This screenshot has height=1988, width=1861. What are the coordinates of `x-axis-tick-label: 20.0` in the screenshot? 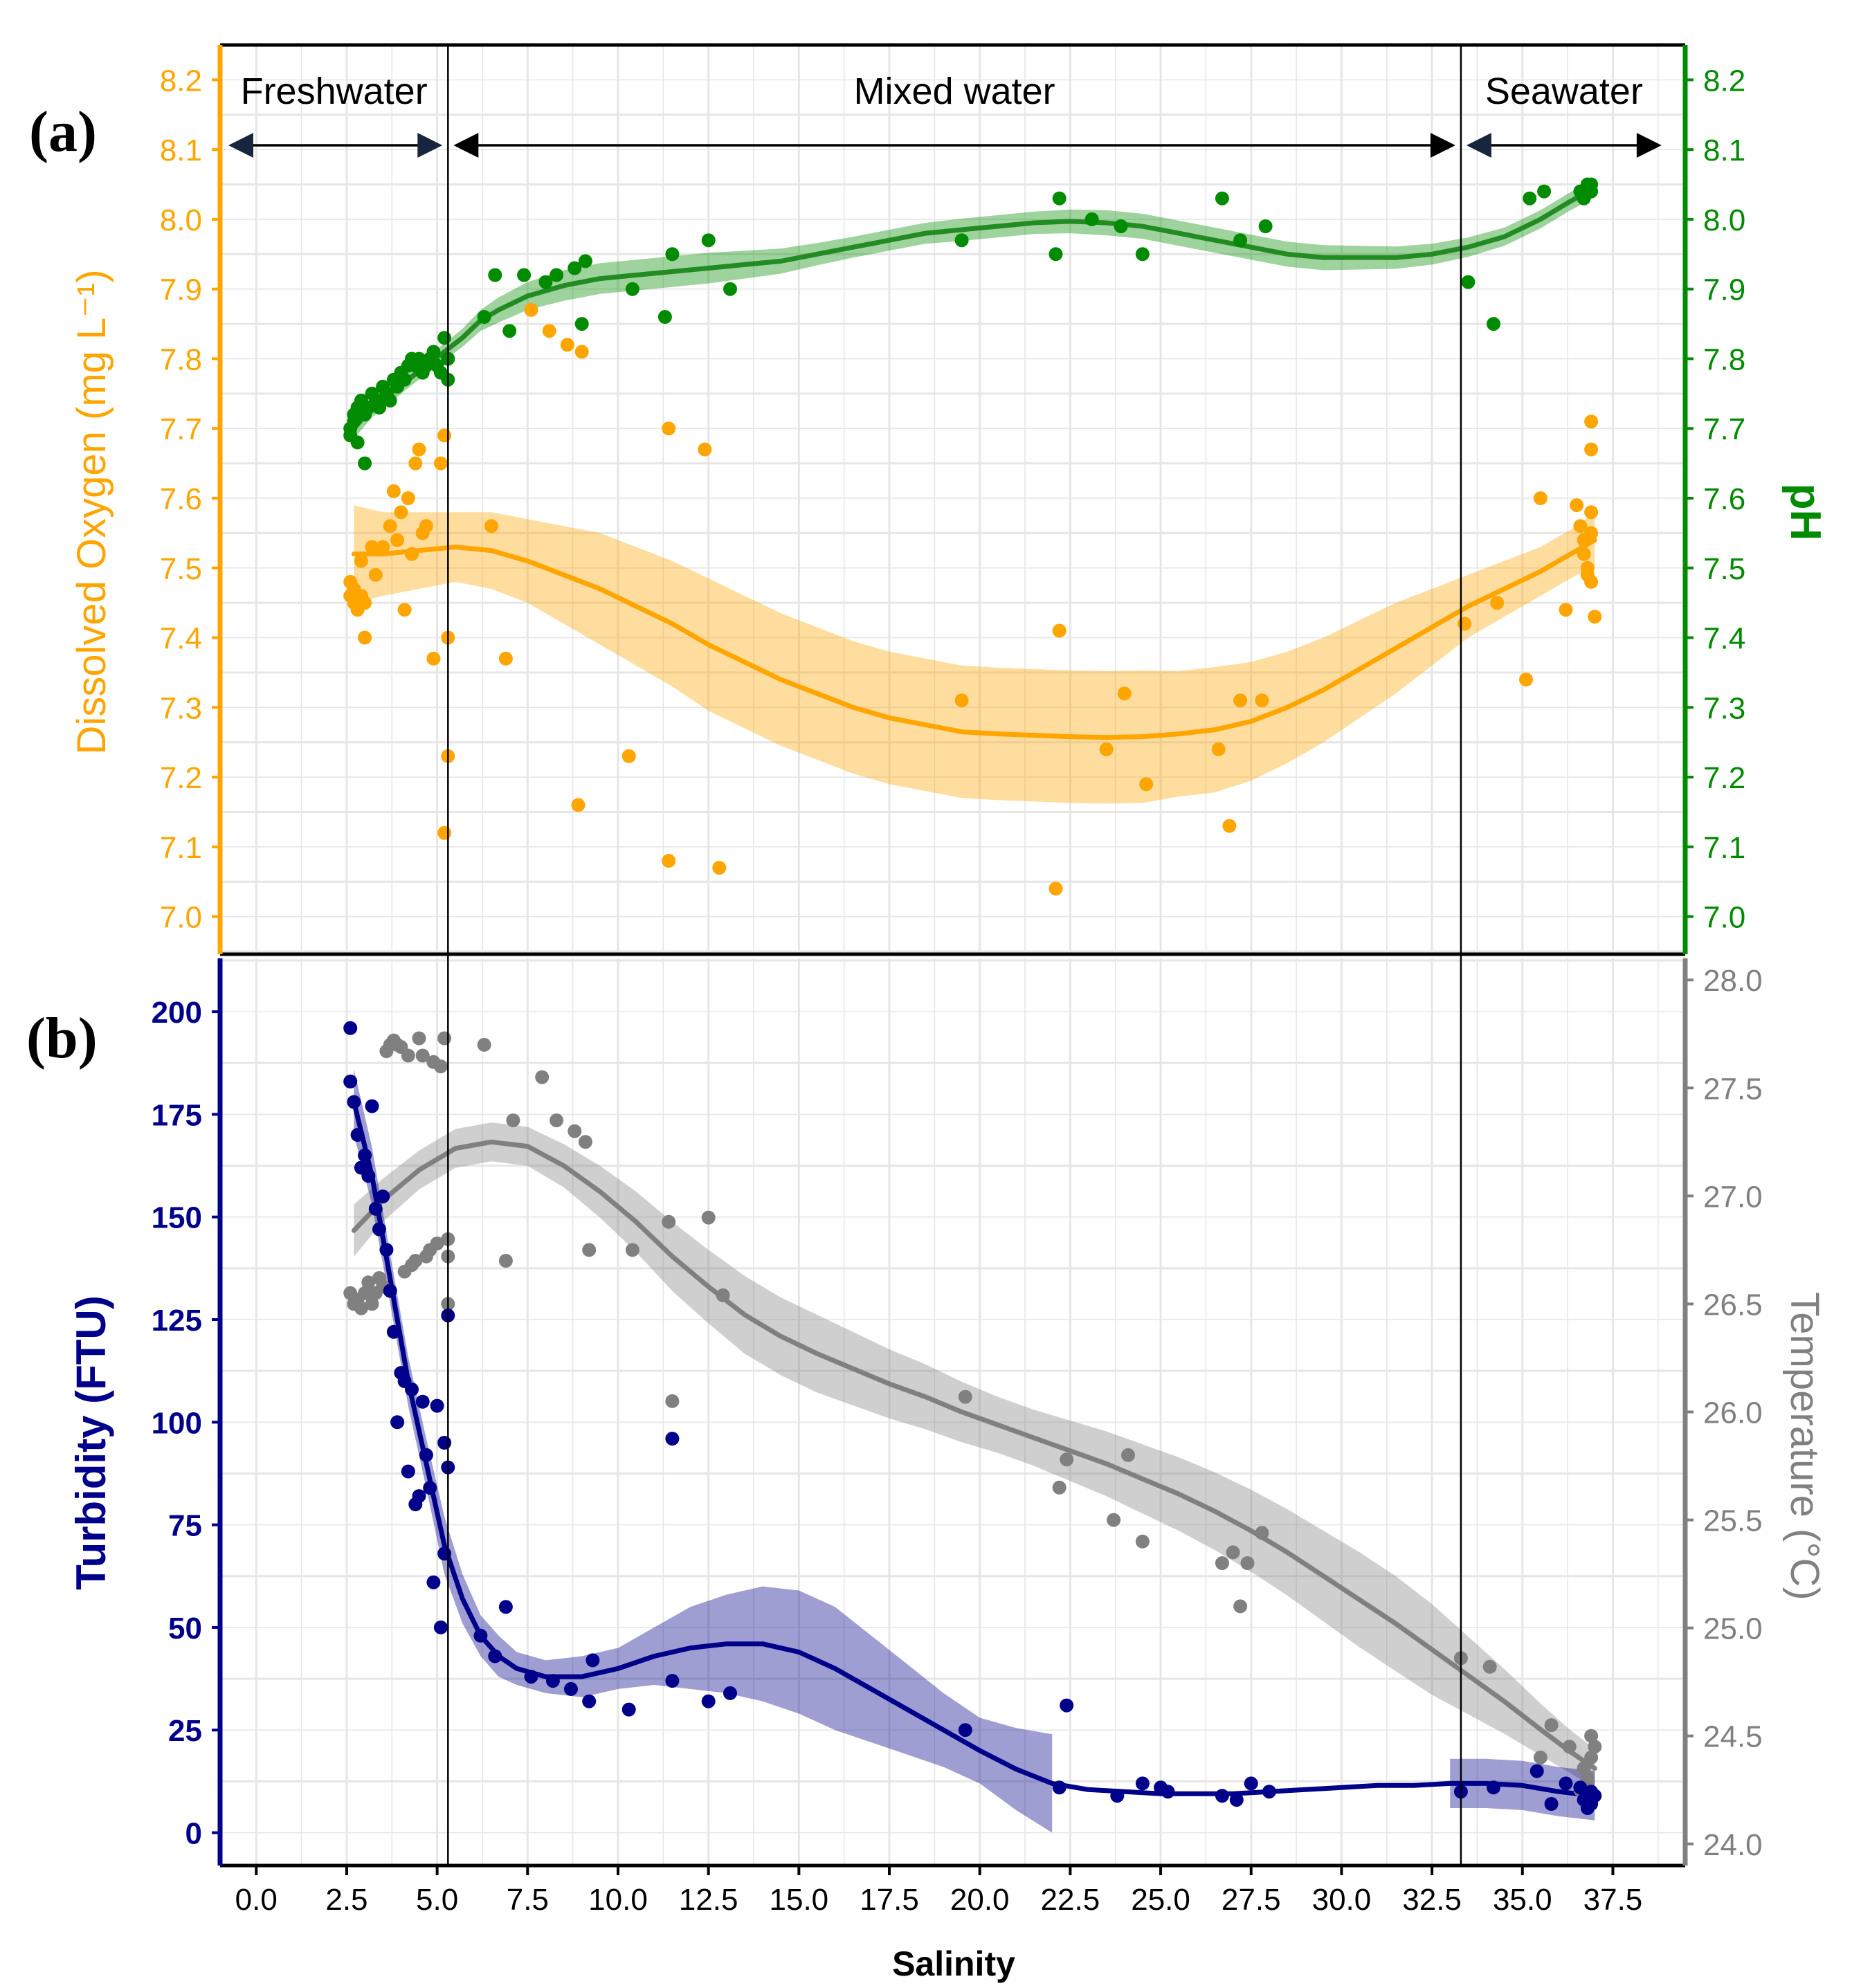 It's located at (980, 1900).